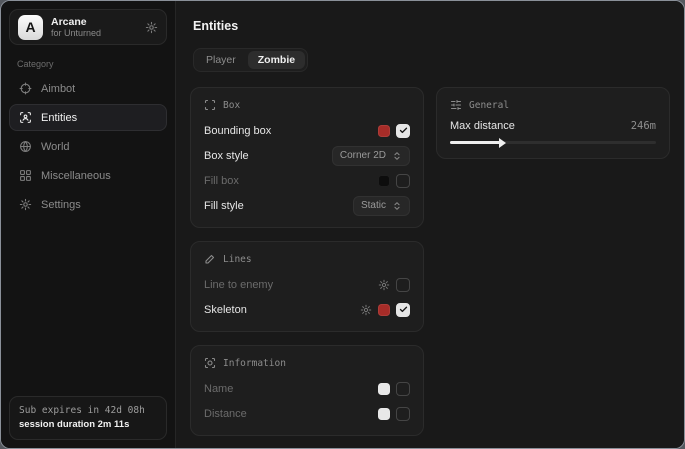 The height and width of the screenshot is (449, 685). Describe the element at coordinates (25, 175) in the screenshot. I see `grid-icon` at that location.